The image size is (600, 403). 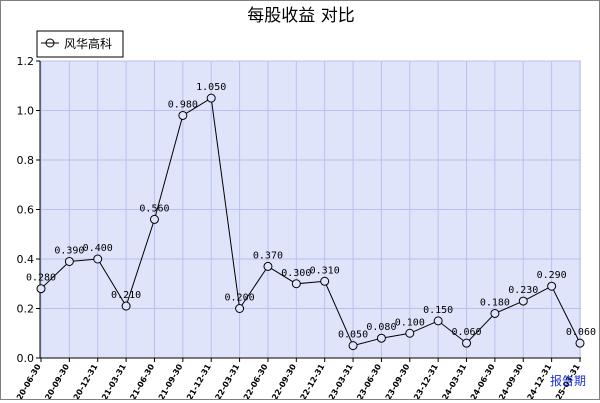 I want to click on x-tick-label: 2023-03-31, so click(x=338, y=380).